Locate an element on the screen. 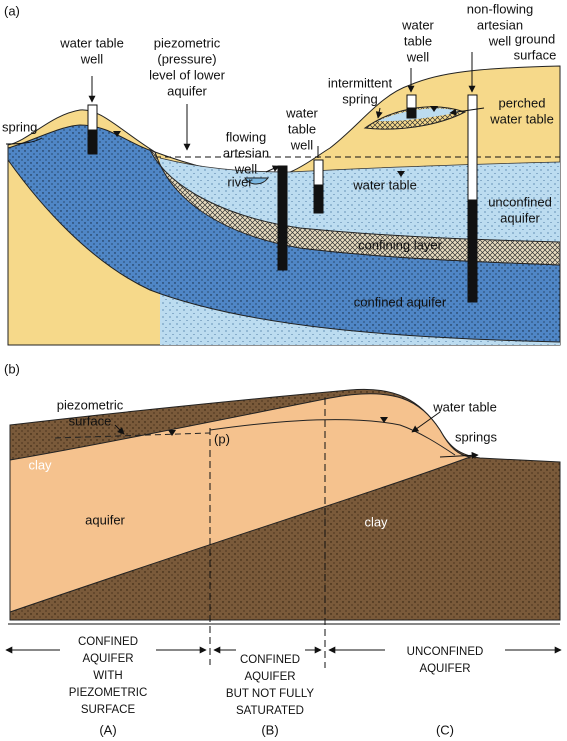  annotation: confined aquifer is located at coordinates (400, 301).